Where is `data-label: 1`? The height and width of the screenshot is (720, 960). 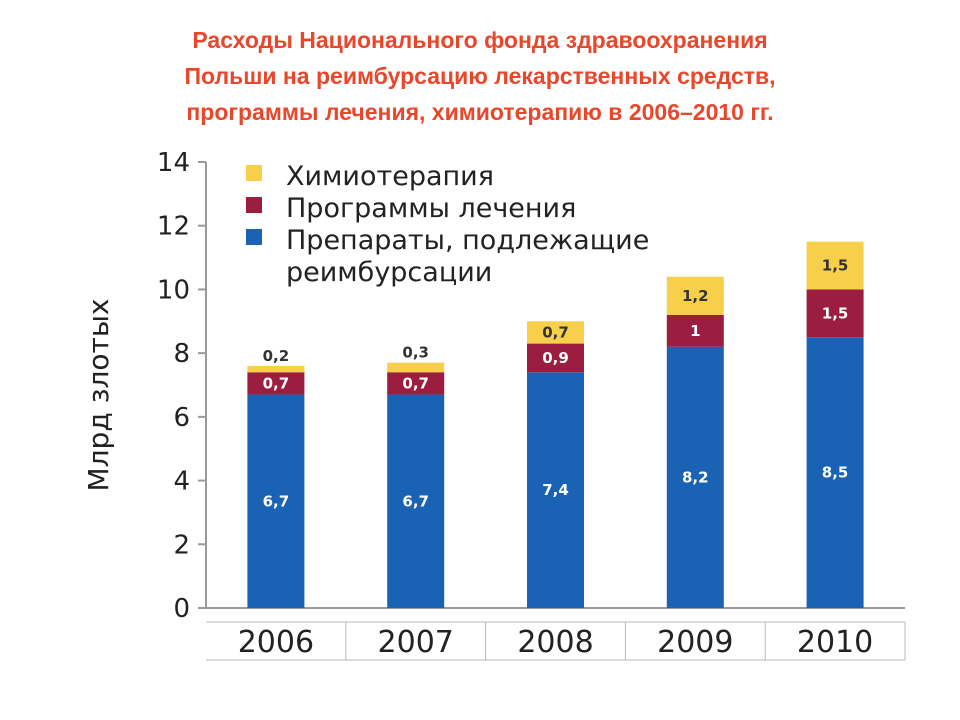
data-label: 1 is located at coordinates (695, 331).